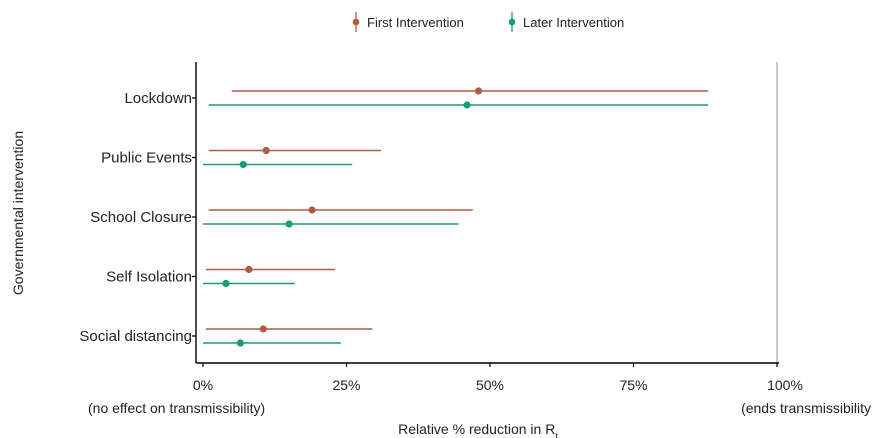 The image size is (878, 438). What do you see at coordinates (490, 385) in the screenshot?
I see `x-tick-label: 50%` at bounding box center [490, 385].